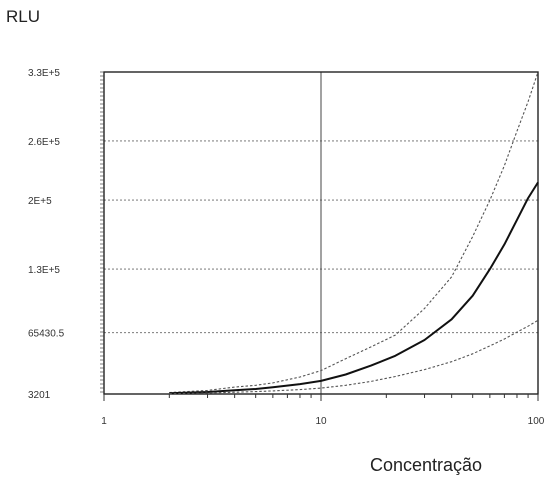 The width and height of the screenshot is (549, 481). I want to click on y-tick-label: 65430.5, so click(46, 334).